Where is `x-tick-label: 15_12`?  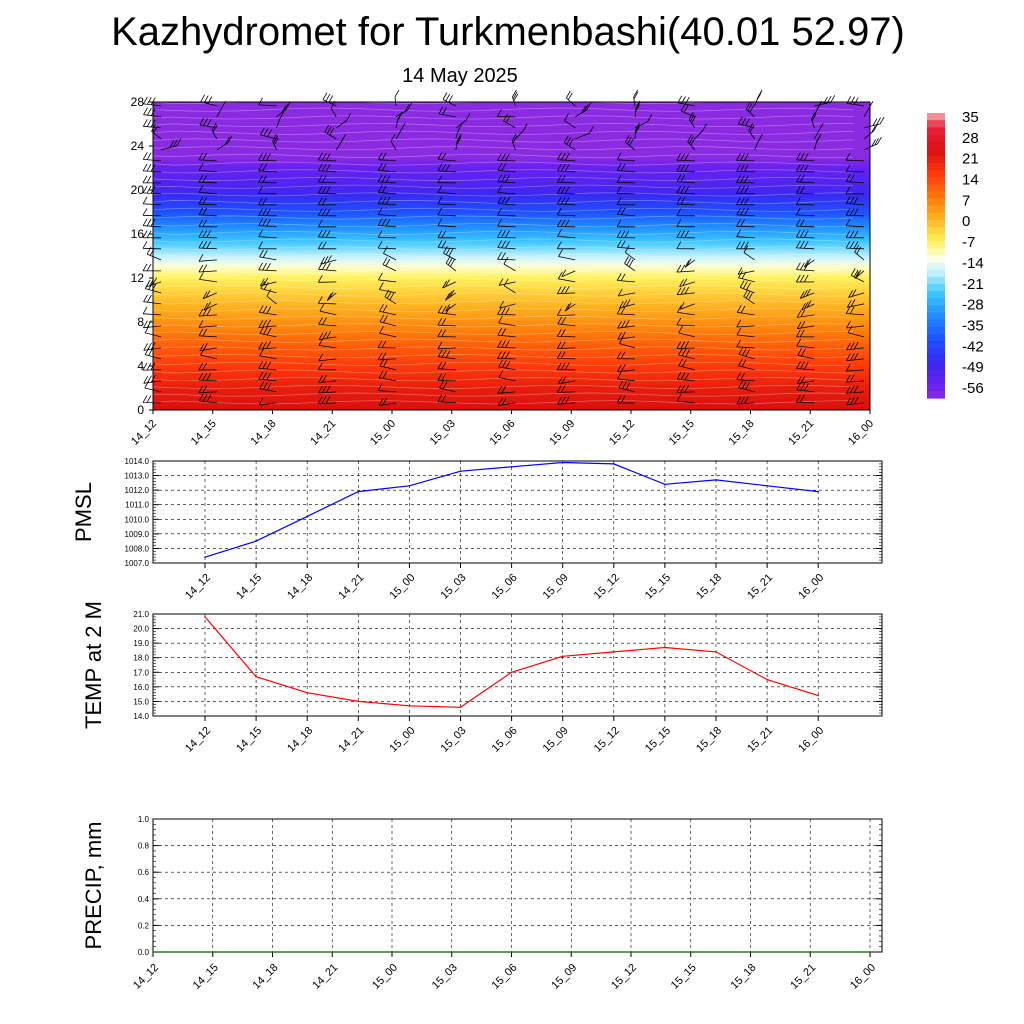
x-tick-label: 15_12 is located at coordinates (622, 433).